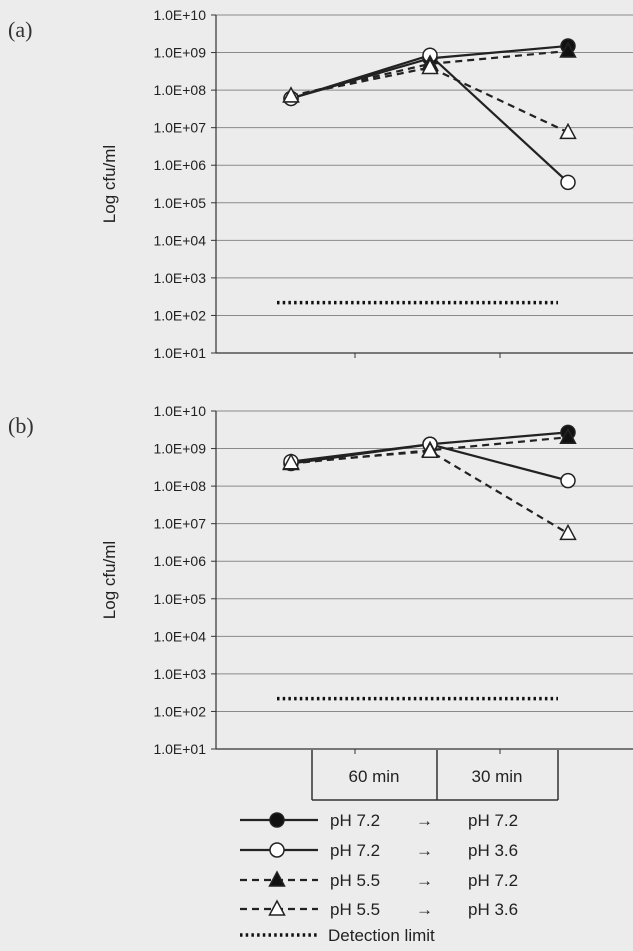 The height and width of the screenshot is (951, 633). Describe the element at coordinates (435, 775) in the screenshot. I see `time-bracket: 60 min 30 min` at that location.